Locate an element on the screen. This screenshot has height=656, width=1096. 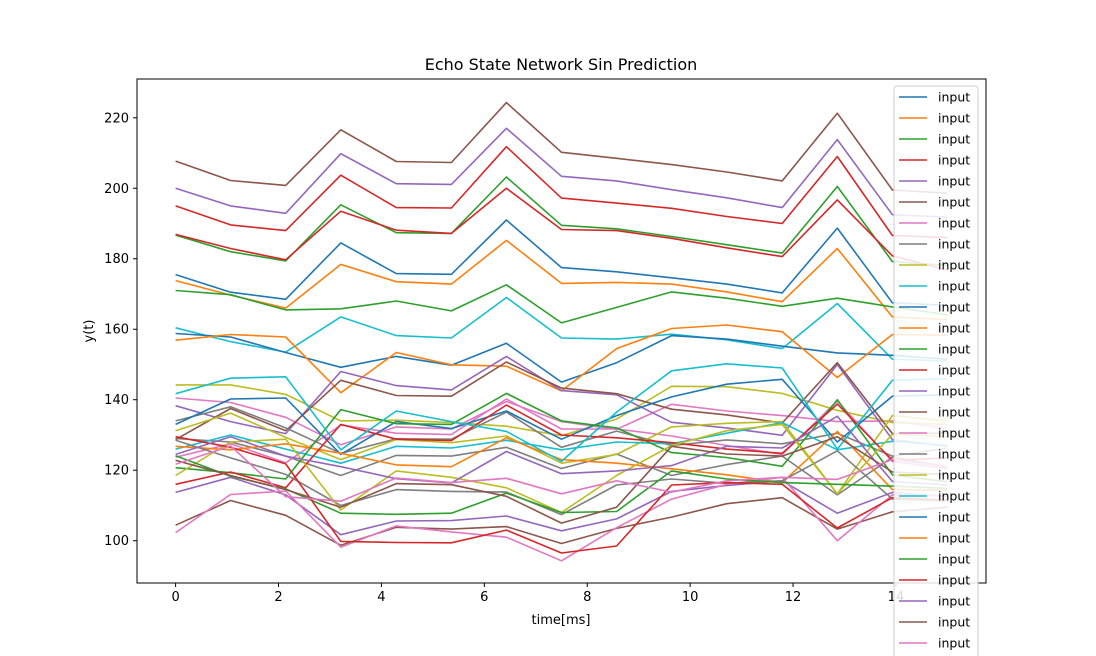
y-tick-label: 100 is located at coordinates (116, 541).